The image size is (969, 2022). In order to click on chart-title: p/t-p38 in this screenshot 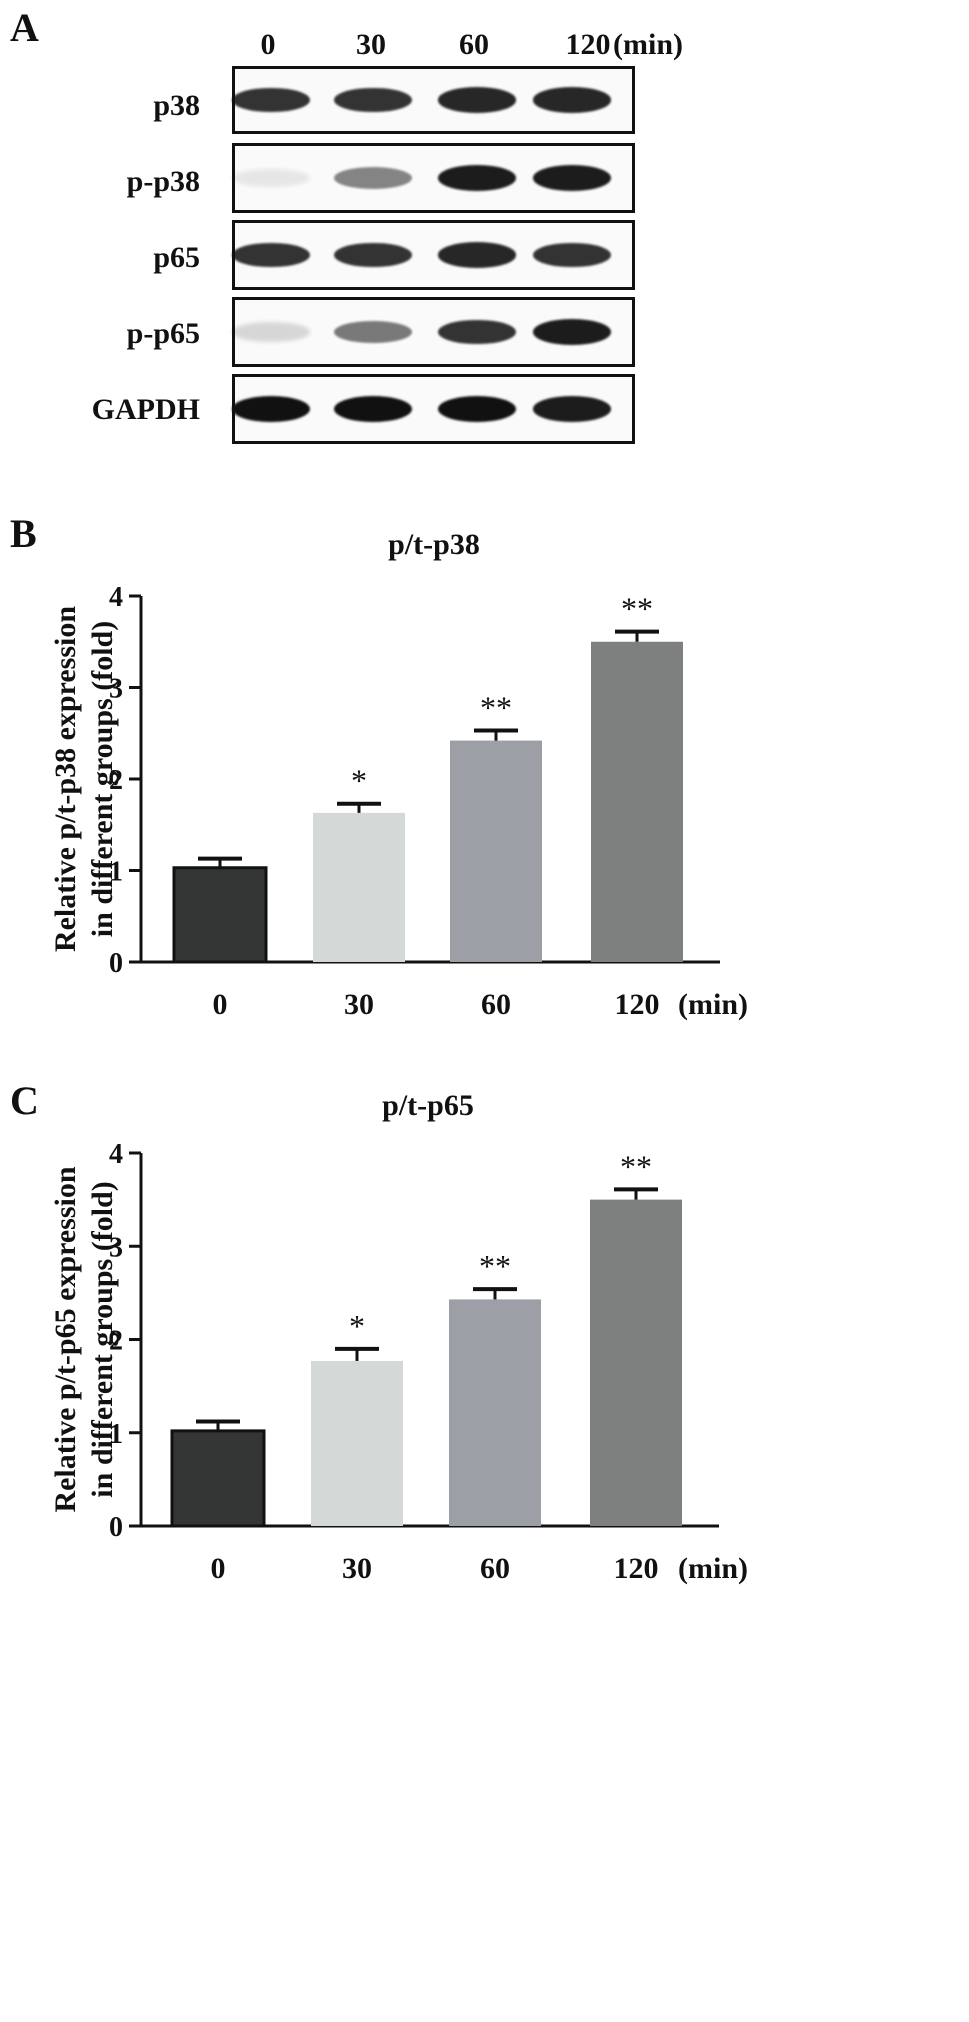, I will do `click(434, 544)`.